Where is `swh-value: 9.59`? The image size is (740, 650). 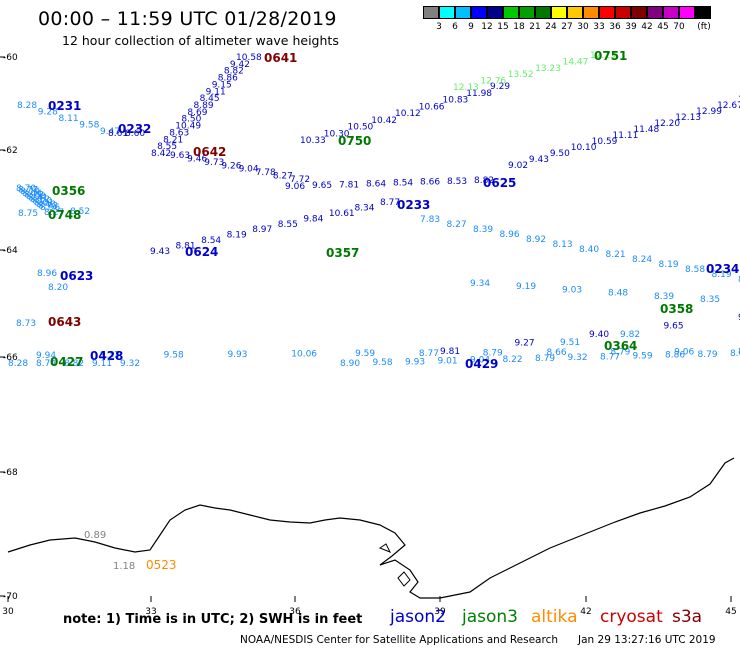 swh-value: 9.59 is located at coordinates (365, 354).